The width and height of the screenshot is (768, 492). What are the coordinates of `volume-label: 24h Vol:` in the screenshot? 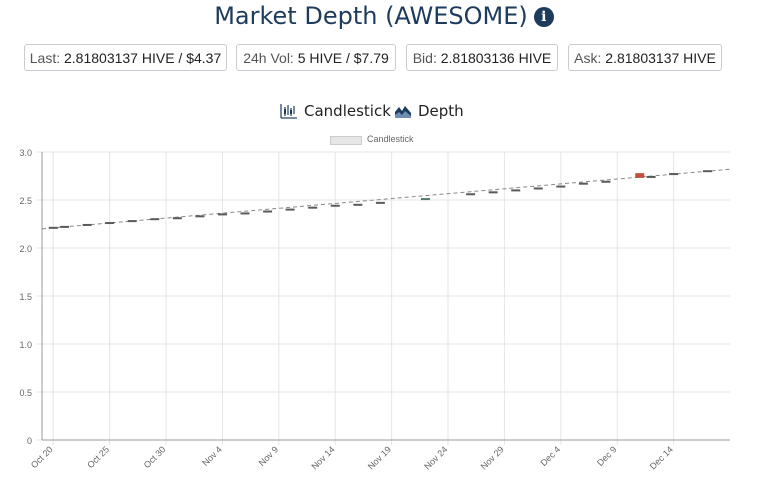 It's located at (268, 58).